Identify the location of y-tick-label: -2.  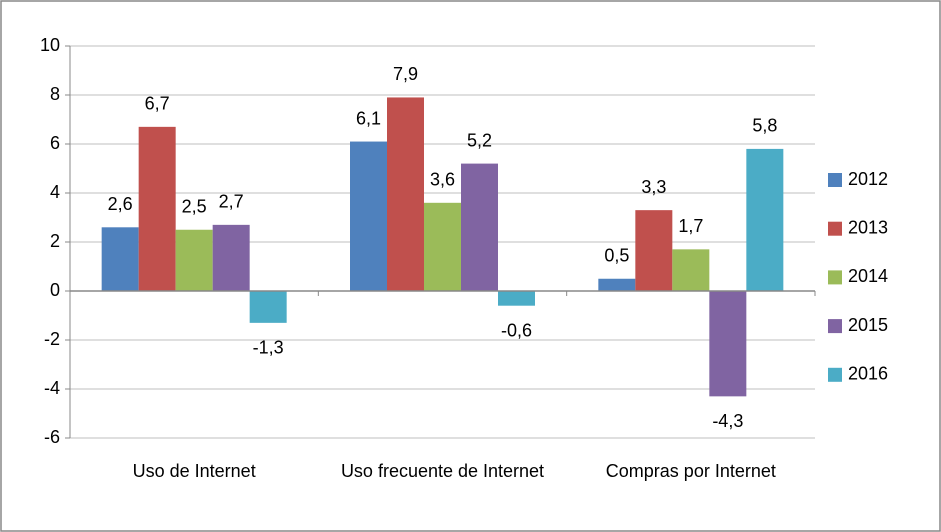
(52, 339).